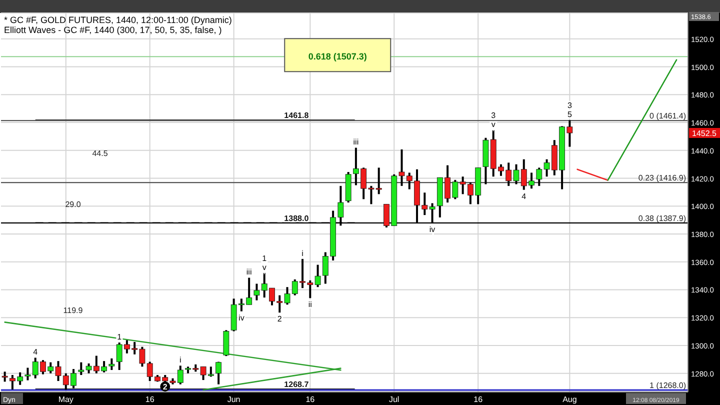 The height and width of the screenshot is (405, 720). What do you see at coordinates (662, 218) in the screenshot?
I see `ref-line-label: 0.38 (1387.9)` at bounding box center [662, 218].